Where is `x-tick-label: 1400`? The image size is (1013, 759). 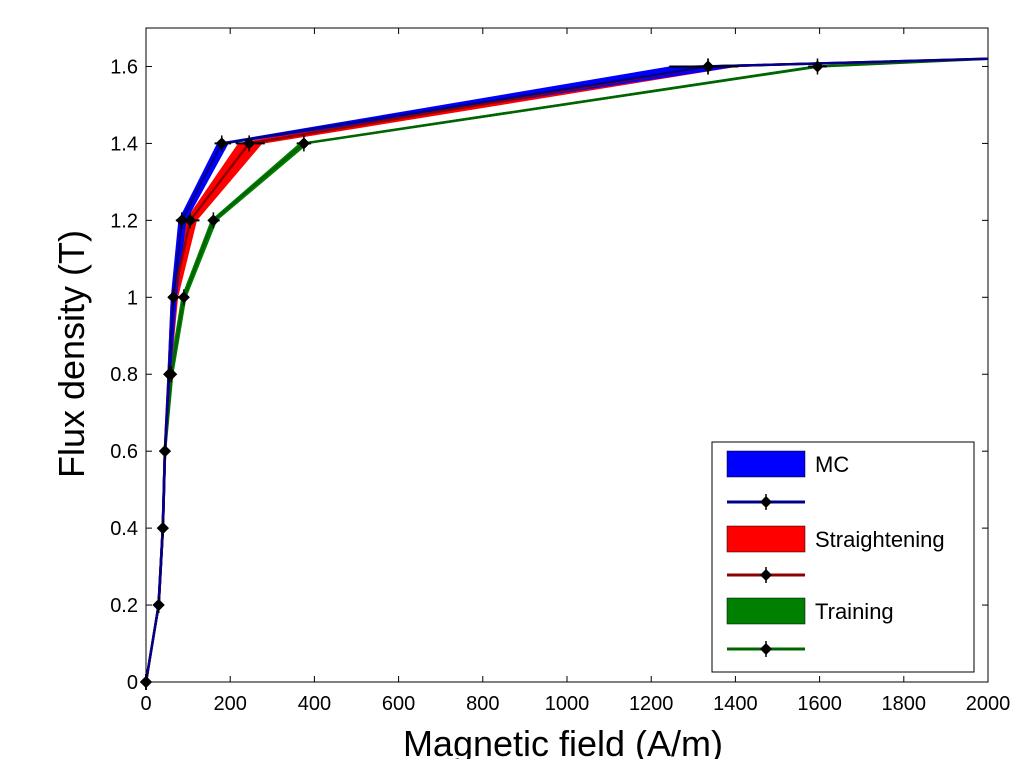
x-tick-label: 1400 is located at coordinates (735, 704).